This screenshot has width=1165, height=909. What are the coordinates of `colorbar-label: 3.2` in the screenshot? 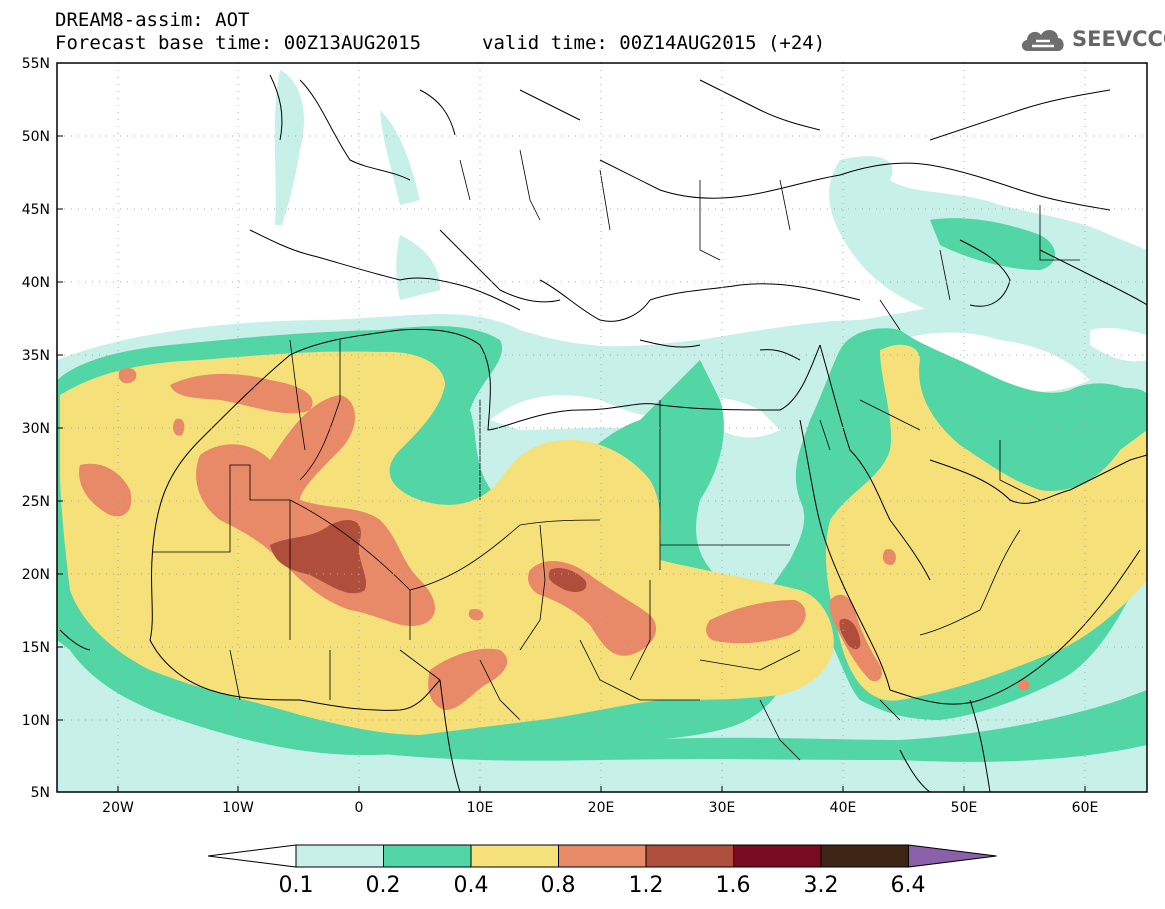 It's located at (821, 885).